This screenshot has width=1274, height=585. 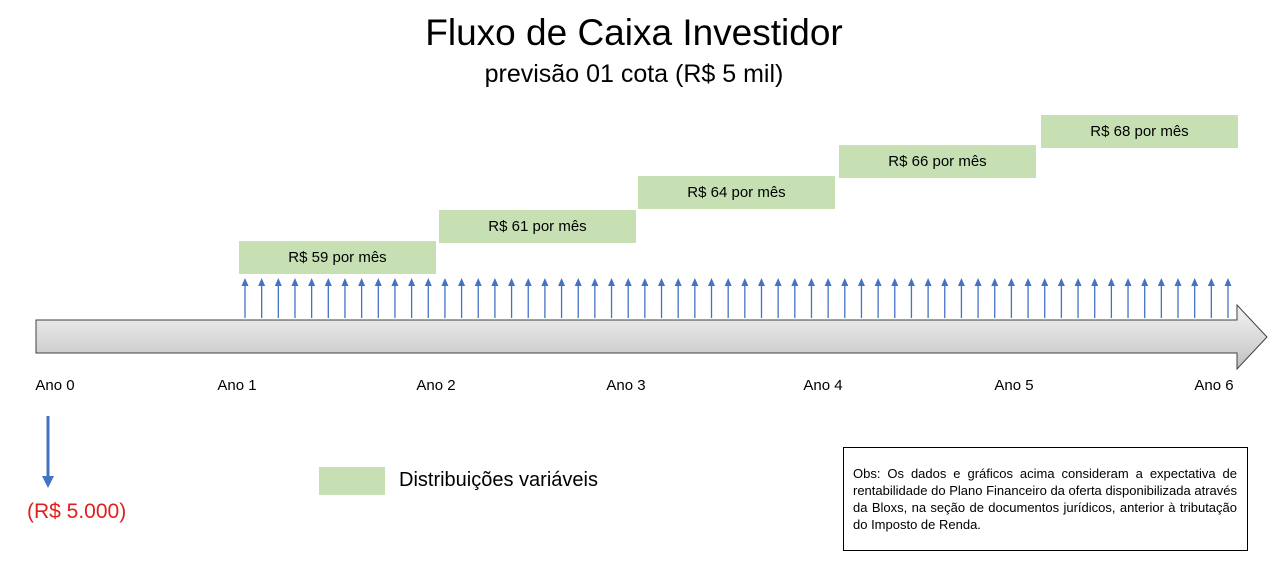 What do you see at coordinates (937, 161) in the screenshot?
I see `distribution-box-year-4: R$ 66 por mês` at bounding box center [937, 161].